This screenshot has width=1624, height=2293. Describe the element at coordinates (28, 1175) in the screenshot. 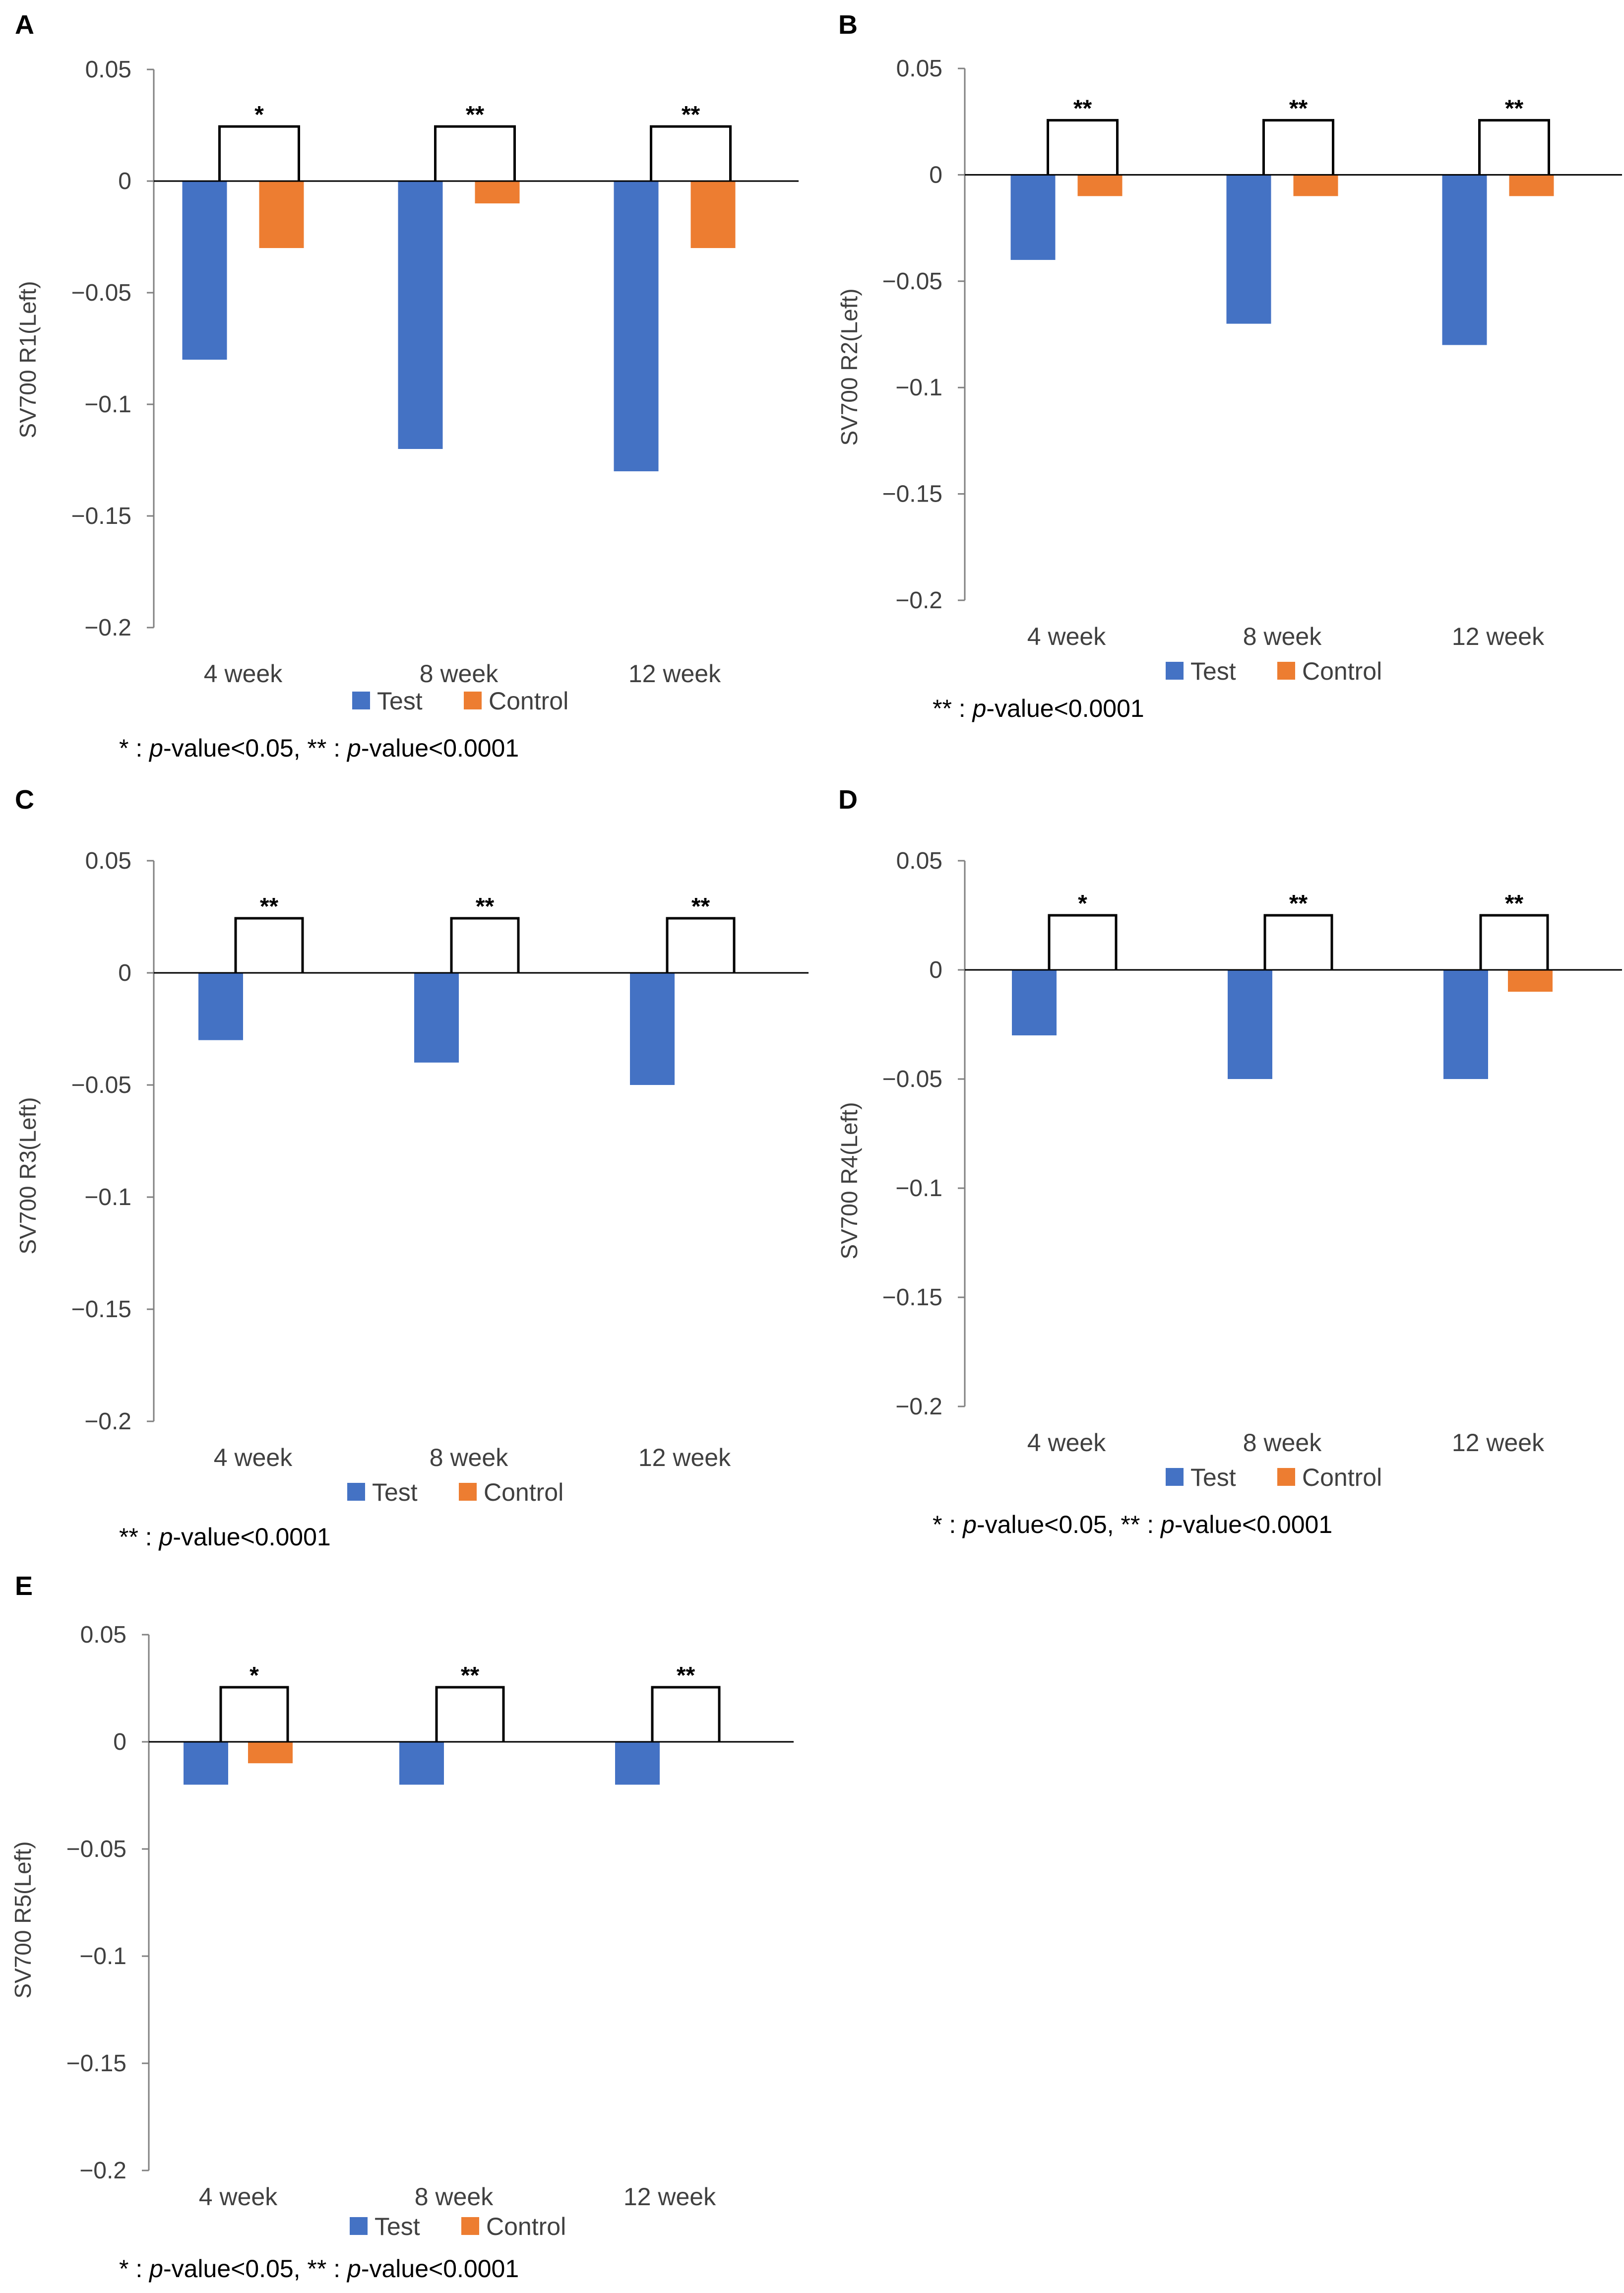

I see `y-axis-title: SV700 R3(Left)` at that location.